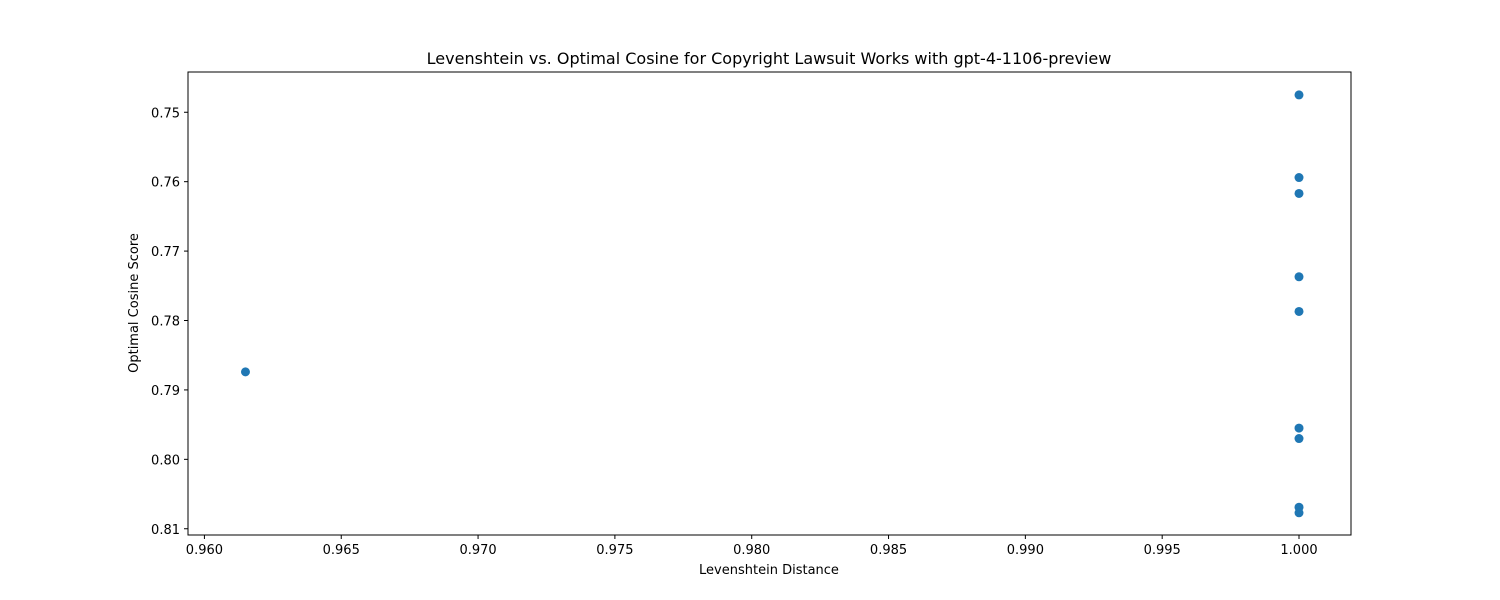 The image size is (1500, 600). What do you see at coordinates (477, 550) in the screenshot?
I see `x-tick-label: 0.970` at bounding box center [477, 550].